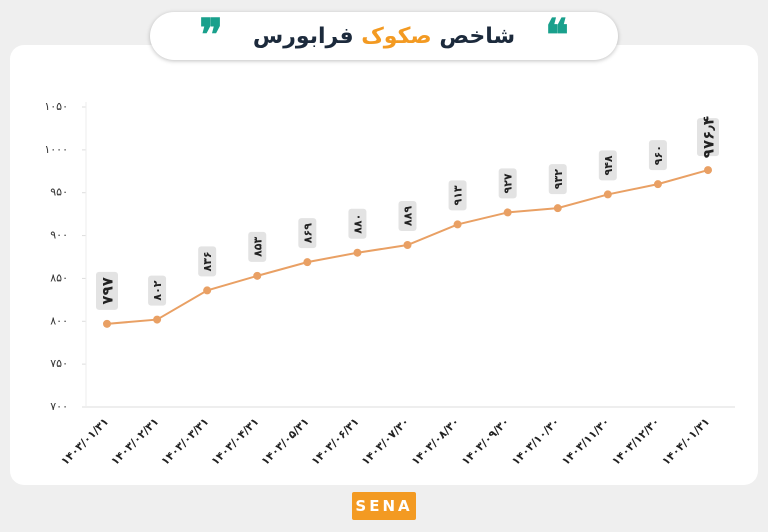 The image size is (768, 532). I want to click on y-tick-label: ۱۰۵۰, so click(56, 106).